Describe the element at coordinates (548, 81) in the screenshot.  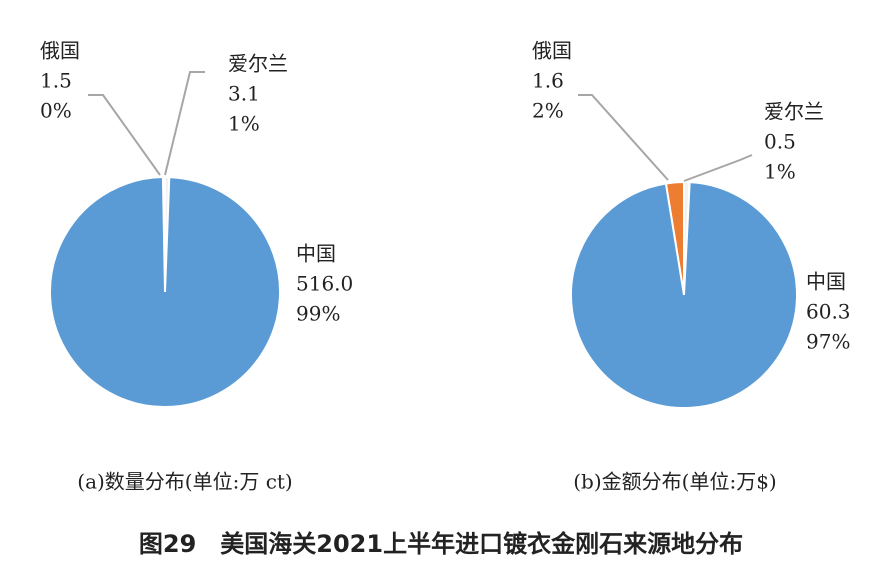
I see `slice-value: 1.6` at that location.